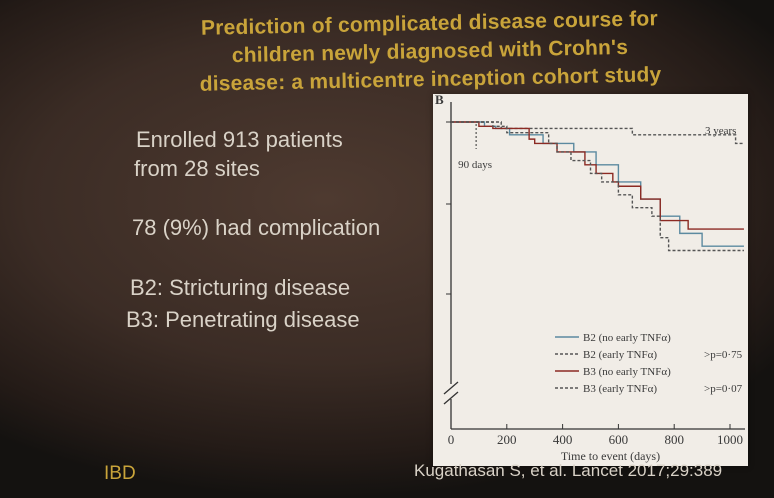  Describe the element at coordinates (568, 470) in the screenshot. I see `citation: Kugathasan S, et al. Lancet 2017;29:389` at that location.